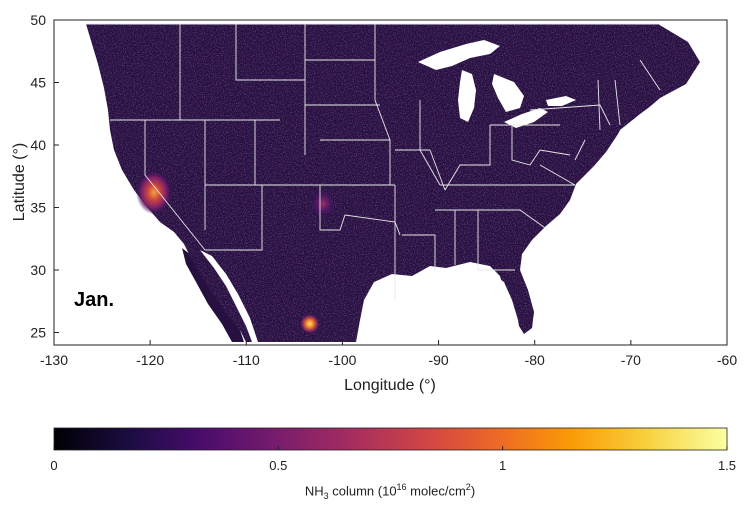 The image size is (750, 516). Describe the element at coordinates (508, 93) in the screenshot. I see `lake-huron` at that location.